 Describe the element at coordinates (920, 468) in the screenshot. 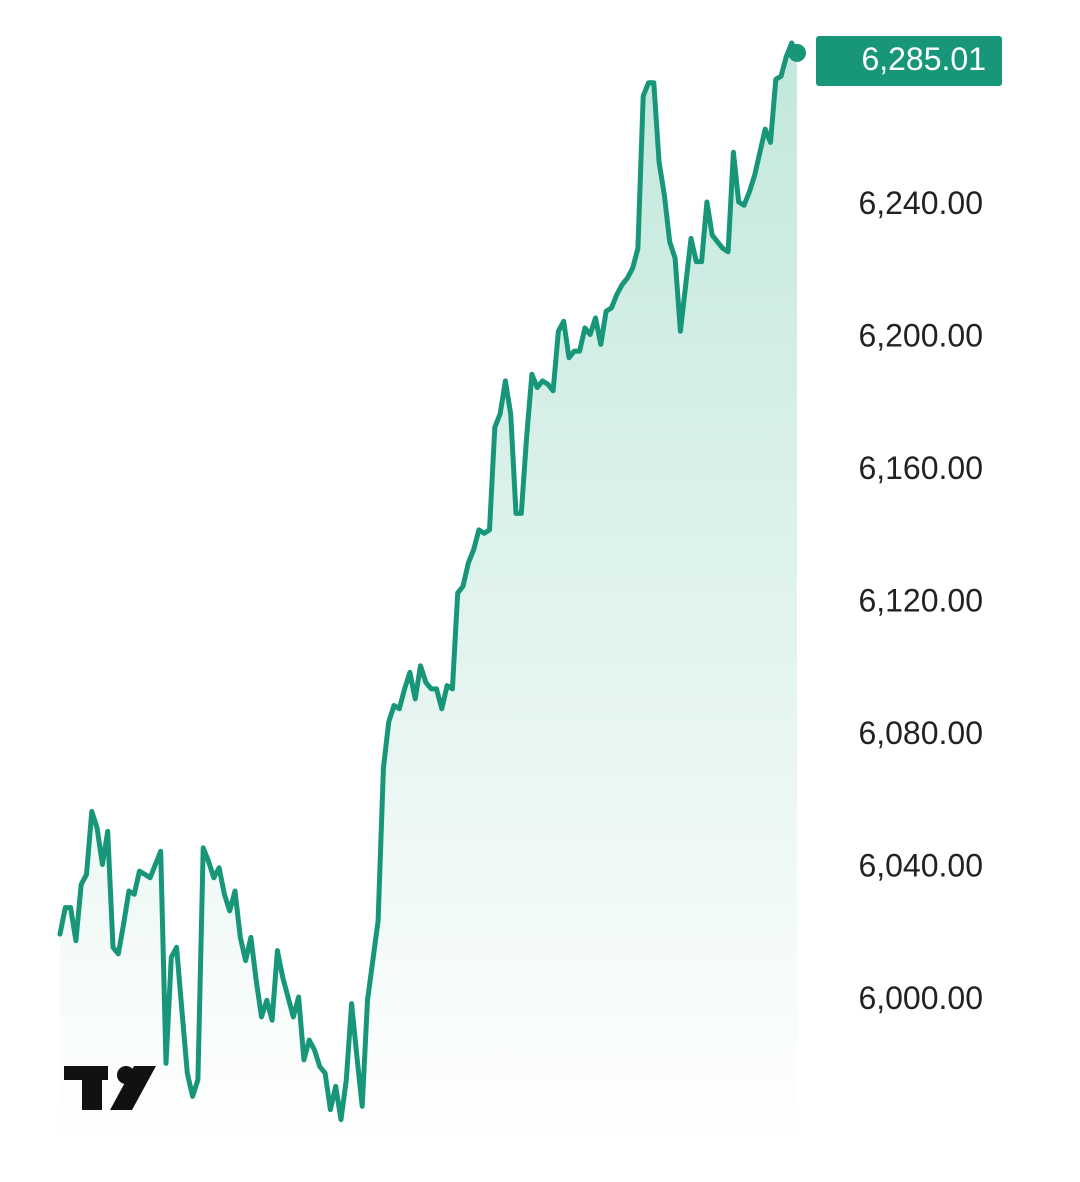

I see `y-tick-label: 6,160.00` at that location.